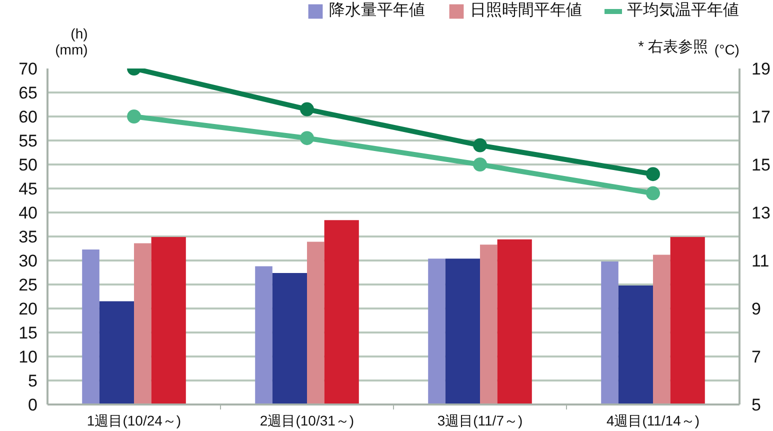 The height and width of the screenshot is (431, 773). What do you see at coordinates (307, 420) in the screenshot?
I see `x-tick-label: 2週目(10/31～)` at bounding box center [307, 420].